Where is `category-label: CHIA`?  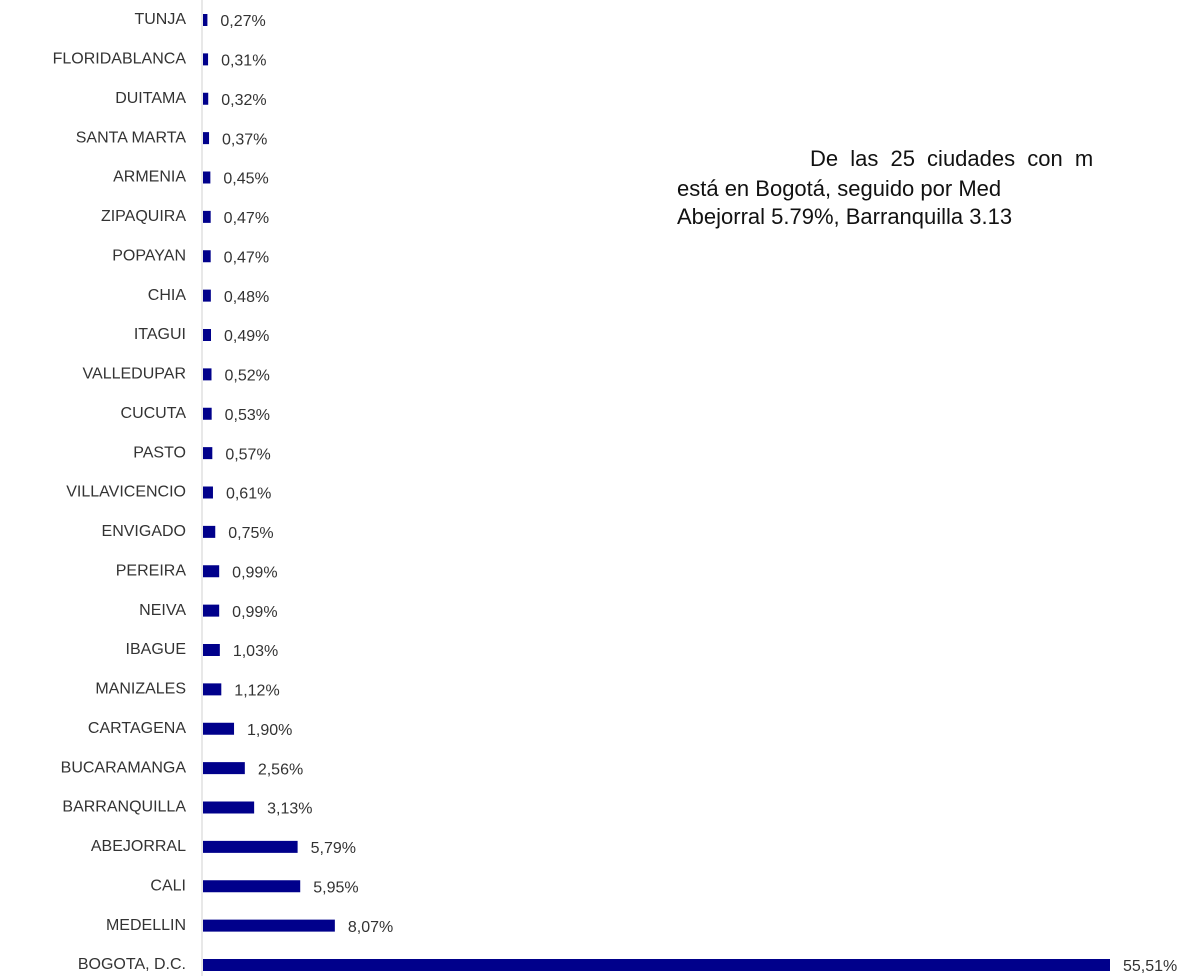
category-label: CHIA is located at coordinates (167, 295).